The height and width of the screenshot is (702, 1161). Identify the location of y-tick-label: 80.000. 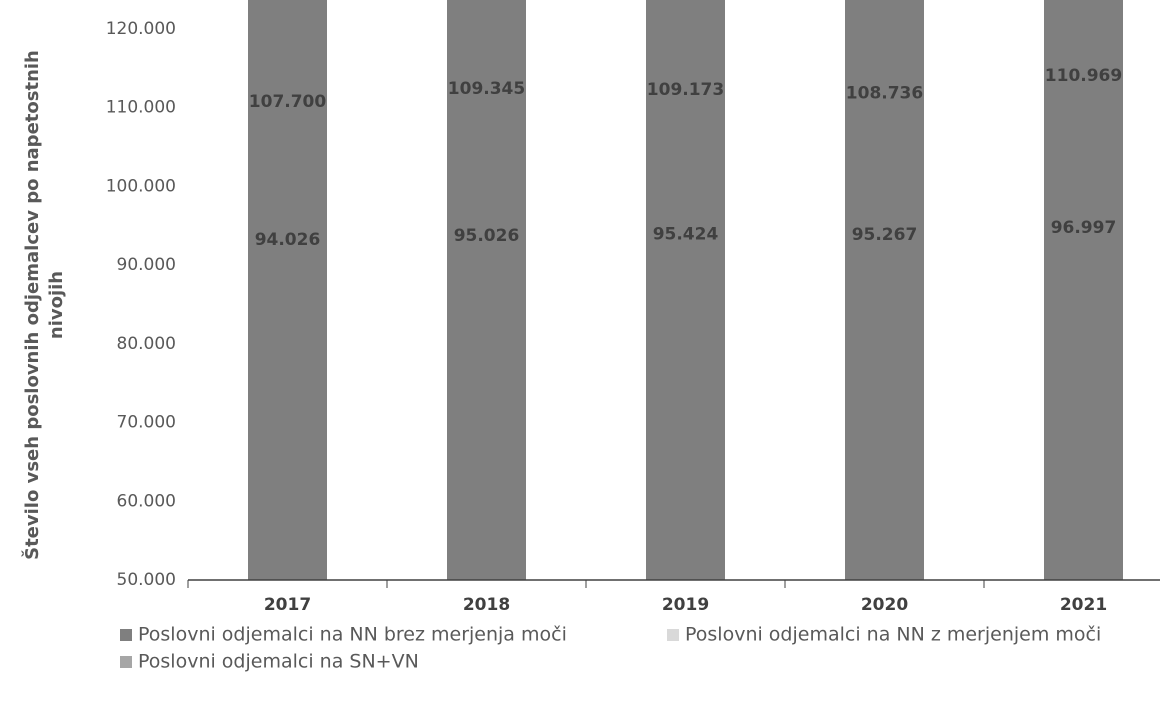
(146, 344).